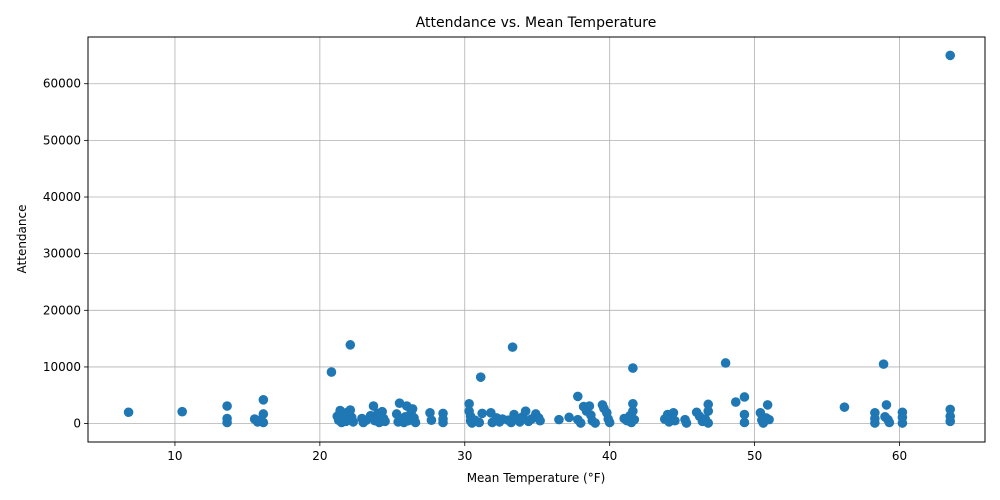 This screenshot has width=1000, height=500. Describe the element at coordinates (77, 424) in the screenshot. I see `y-tick-label: 0` at that location.